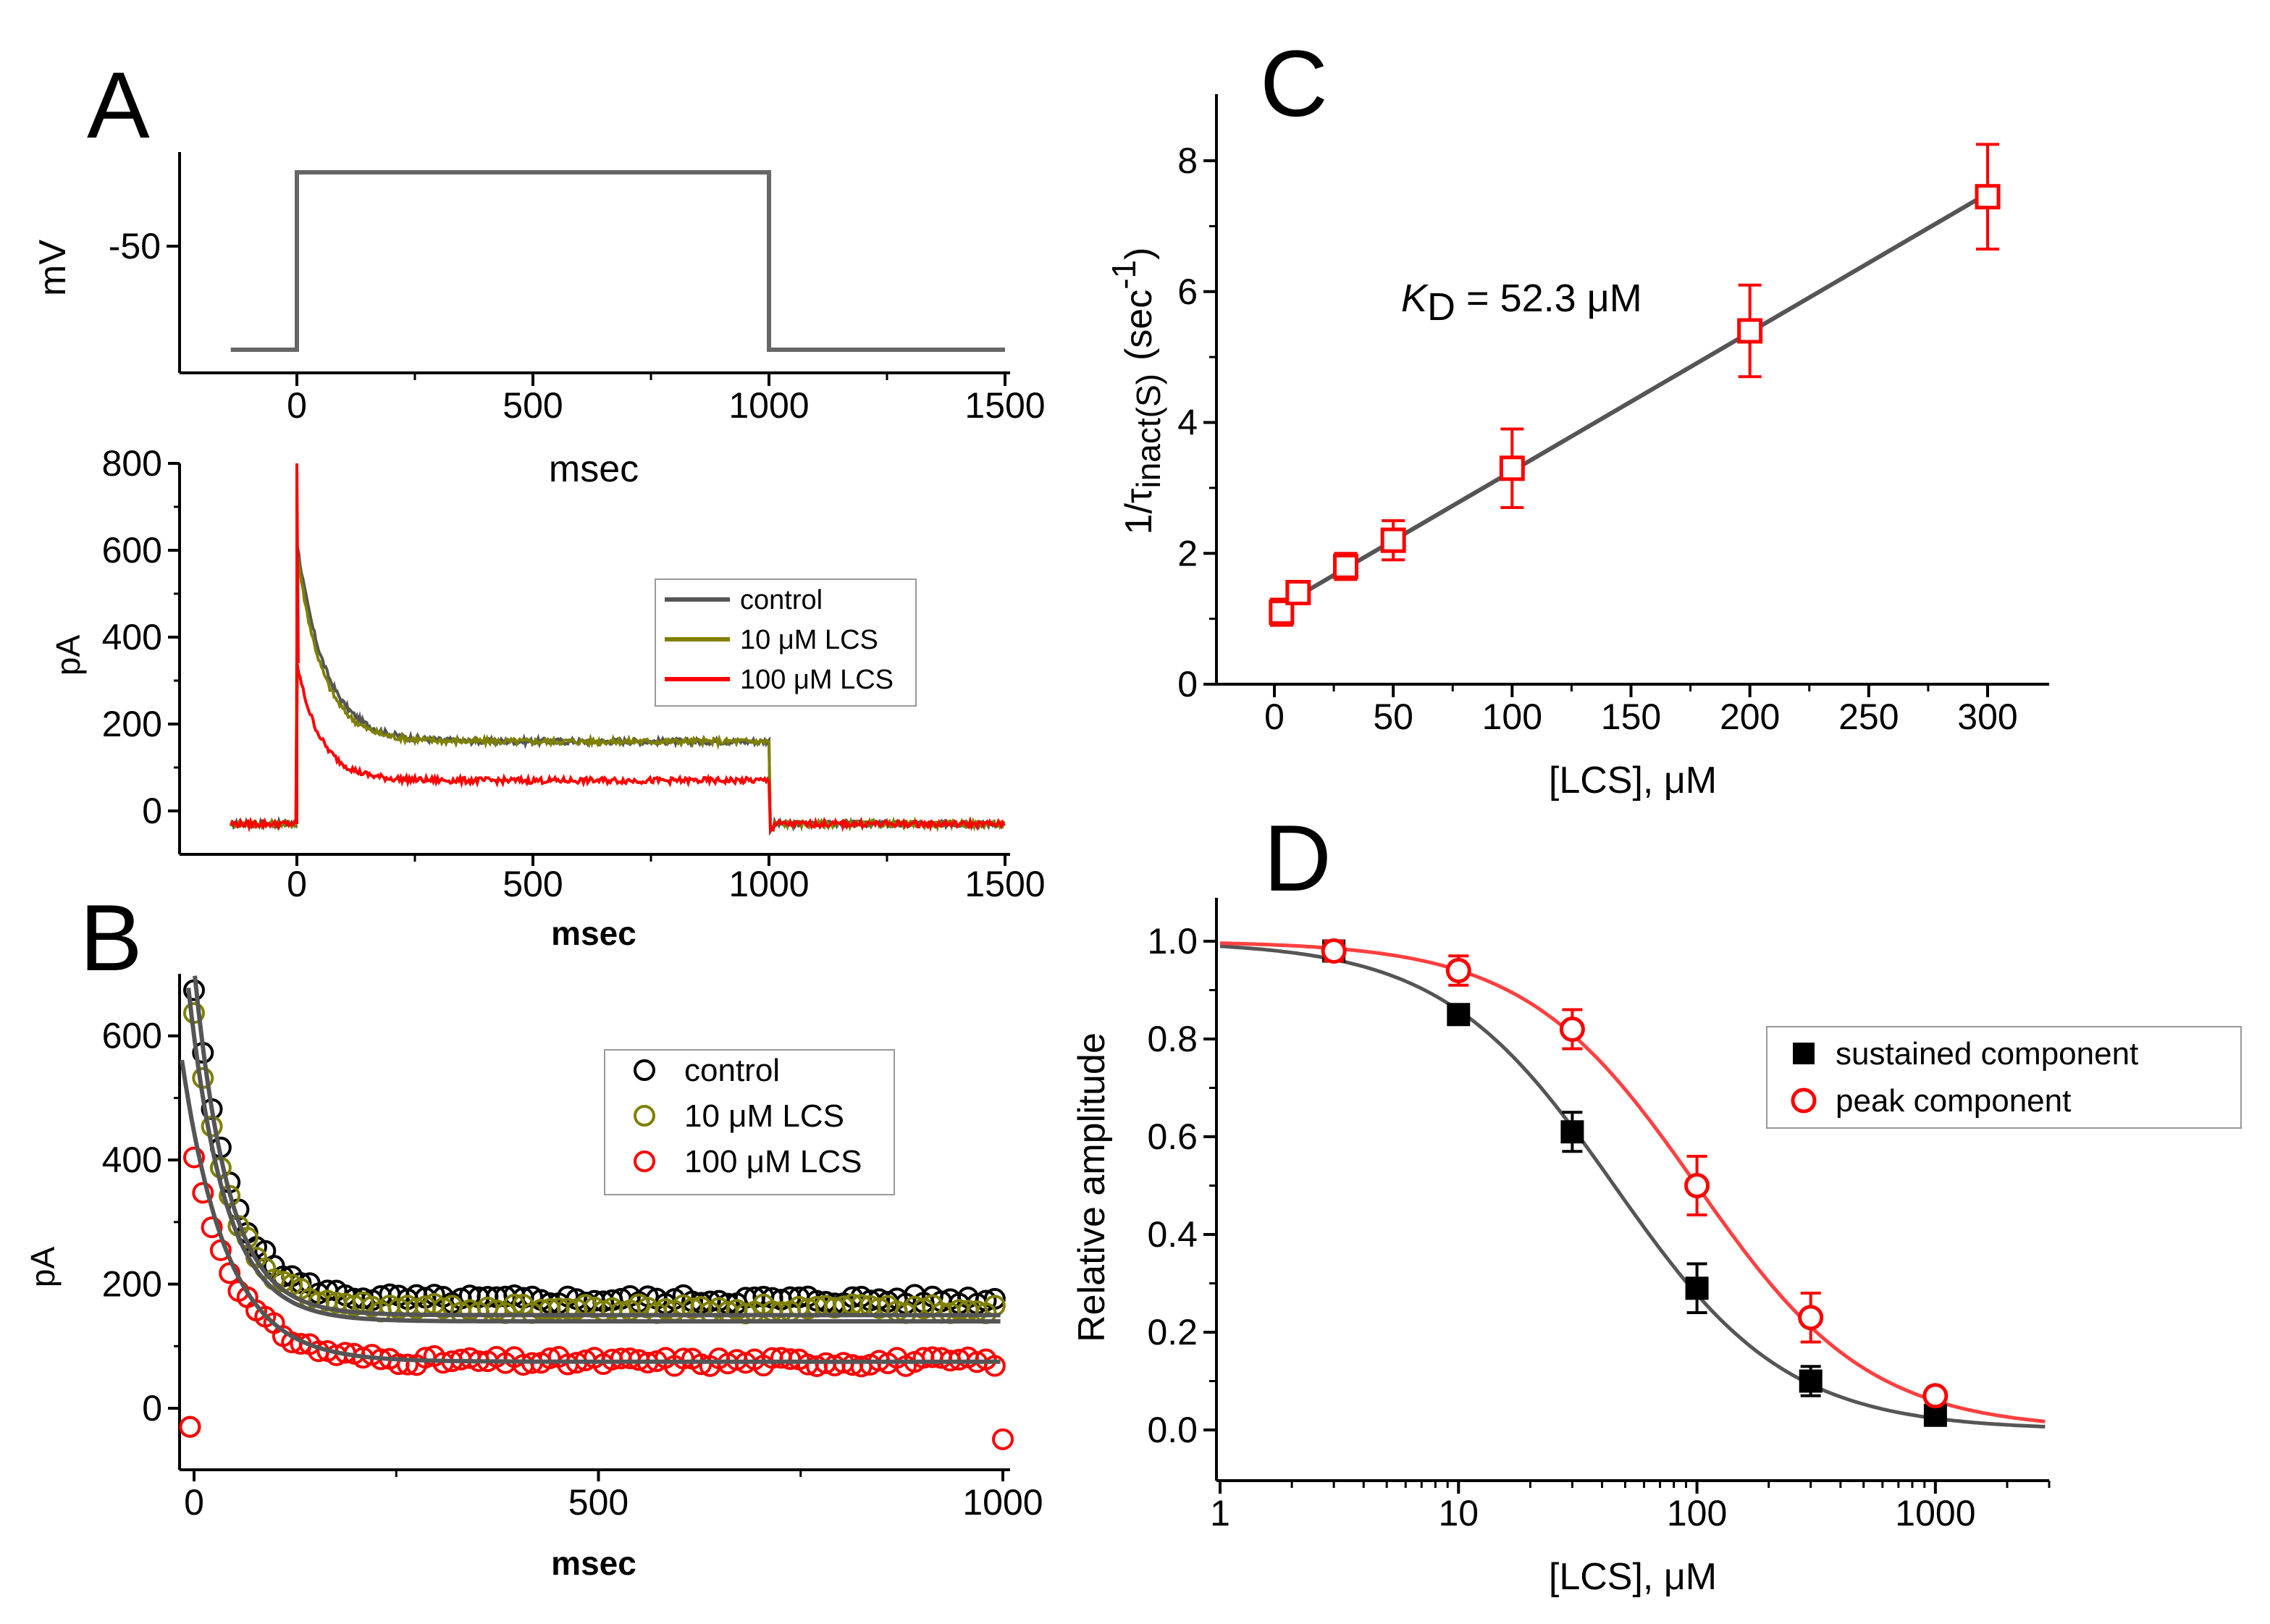 The width and height of the screenshot is (2270, 1624). I want to click on x-tick-label: 100, so click(1697, 1513).